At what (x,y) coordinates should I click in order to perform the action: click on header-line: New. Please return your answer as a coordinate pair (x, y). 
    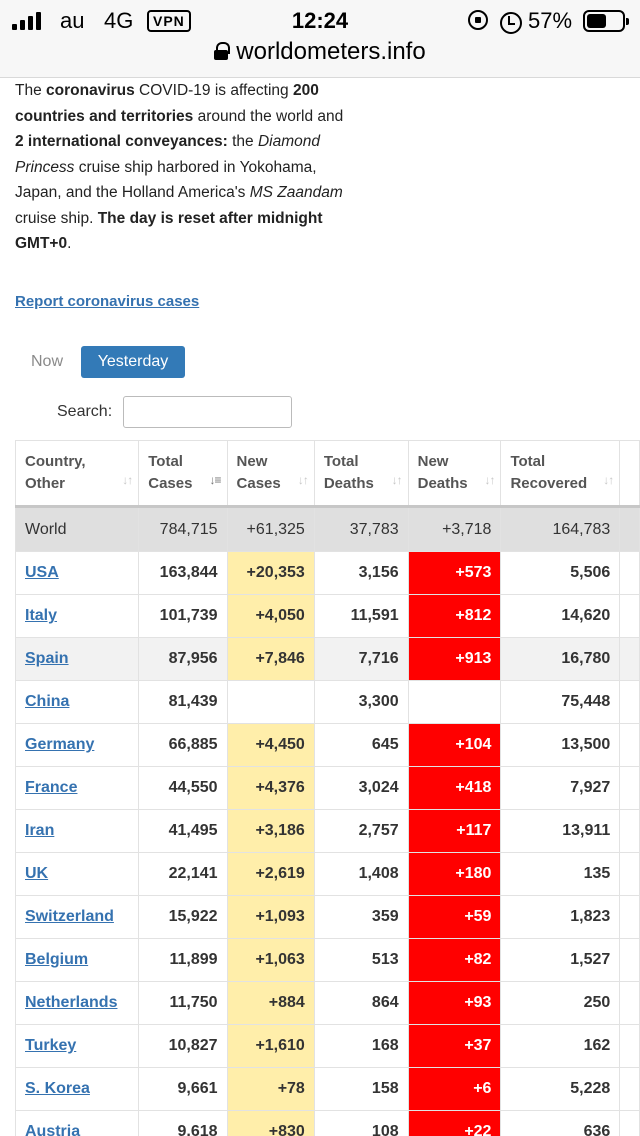
    Looking at the image, I should click on (433, 461).